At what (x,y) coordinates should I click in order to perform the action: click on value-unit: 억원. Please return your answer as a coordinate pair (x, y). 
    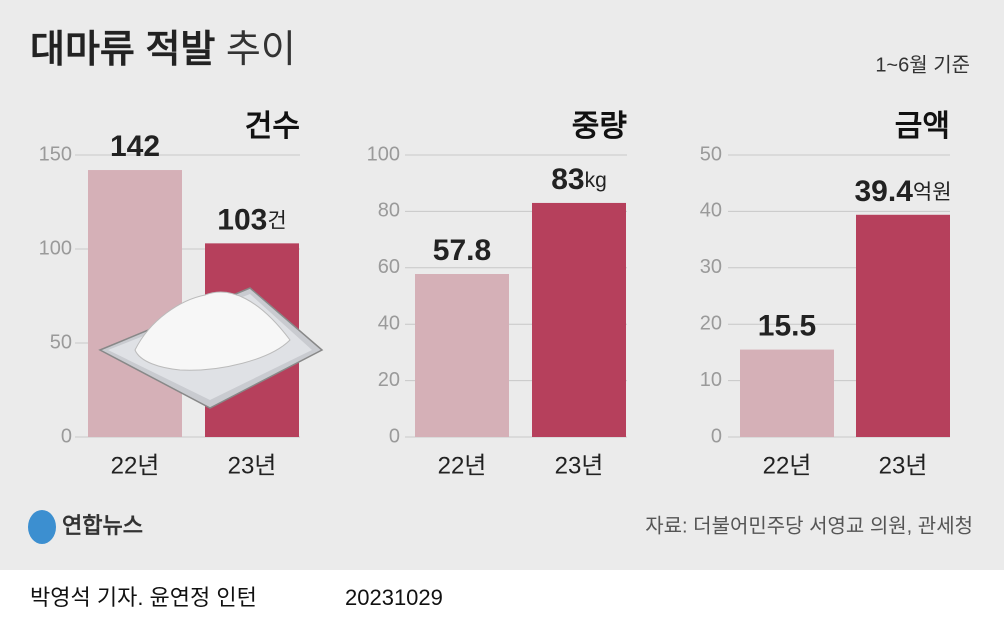
    Looking at the image, I should click on (932, 191).